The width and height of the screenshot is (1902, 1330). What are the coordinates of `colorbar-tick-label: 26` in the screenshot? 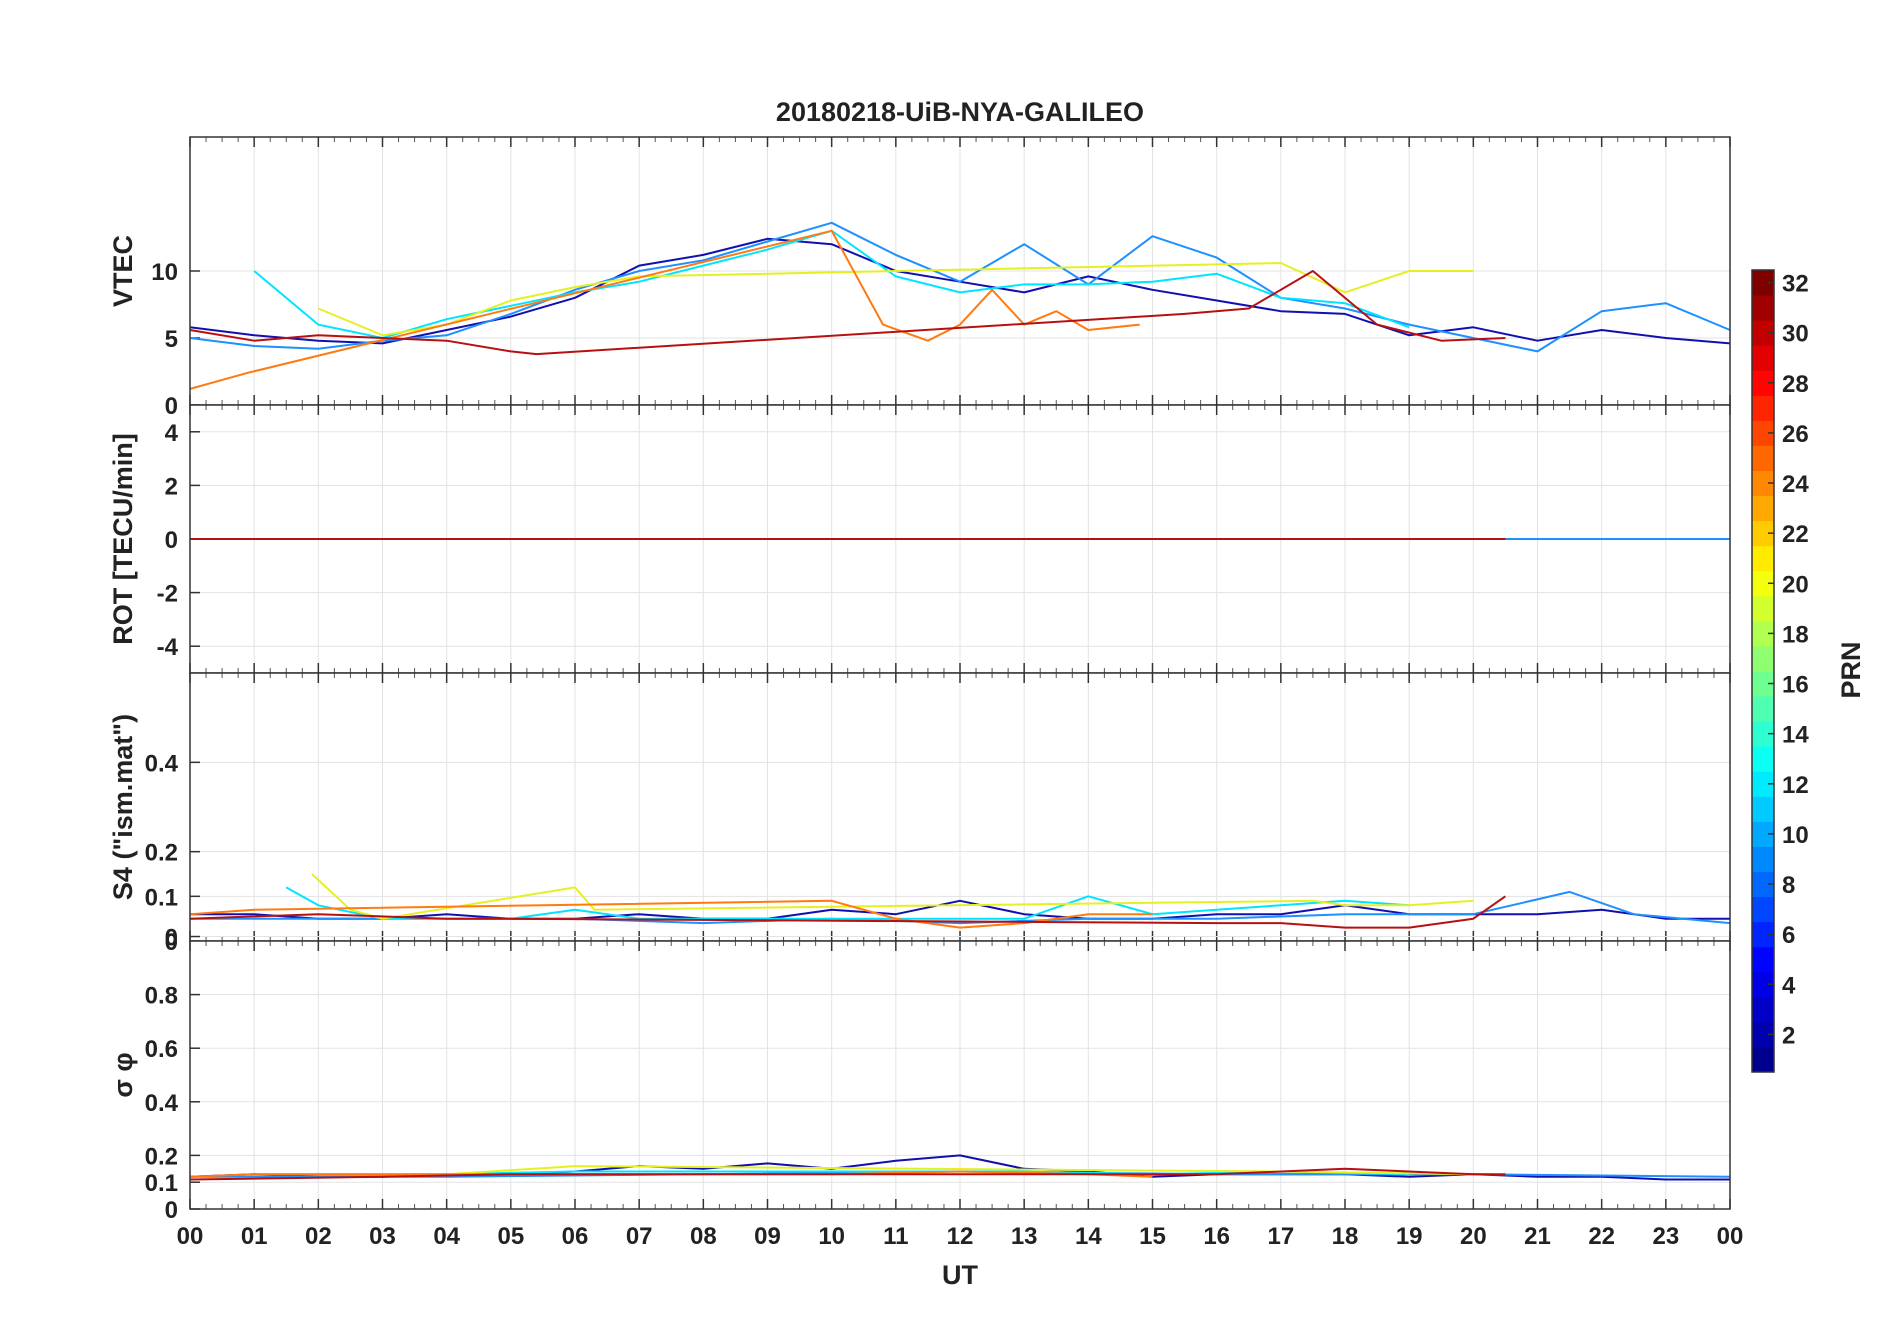 It's located at (1795, 434).